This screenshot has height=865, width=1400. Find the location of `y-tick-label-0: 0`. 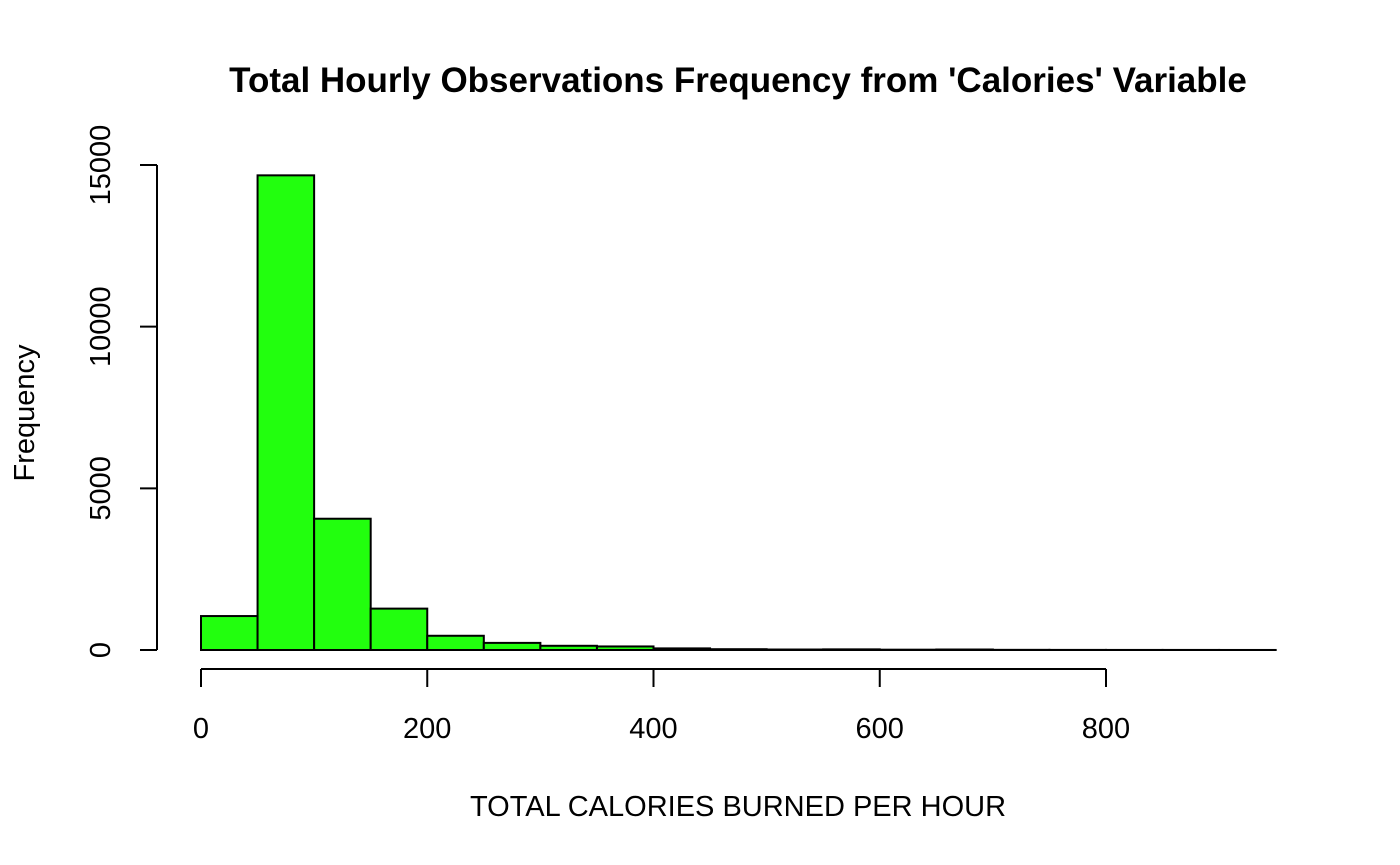

y-tick-label-0: 0 is located at coordinates (101, 650).